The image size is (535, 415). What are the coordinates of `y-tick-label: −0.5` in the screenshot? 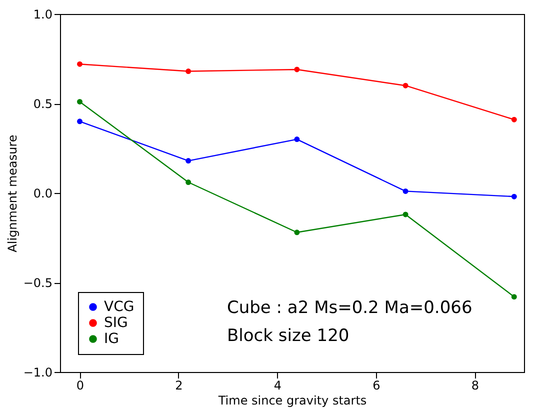 It's located at (37, 283).